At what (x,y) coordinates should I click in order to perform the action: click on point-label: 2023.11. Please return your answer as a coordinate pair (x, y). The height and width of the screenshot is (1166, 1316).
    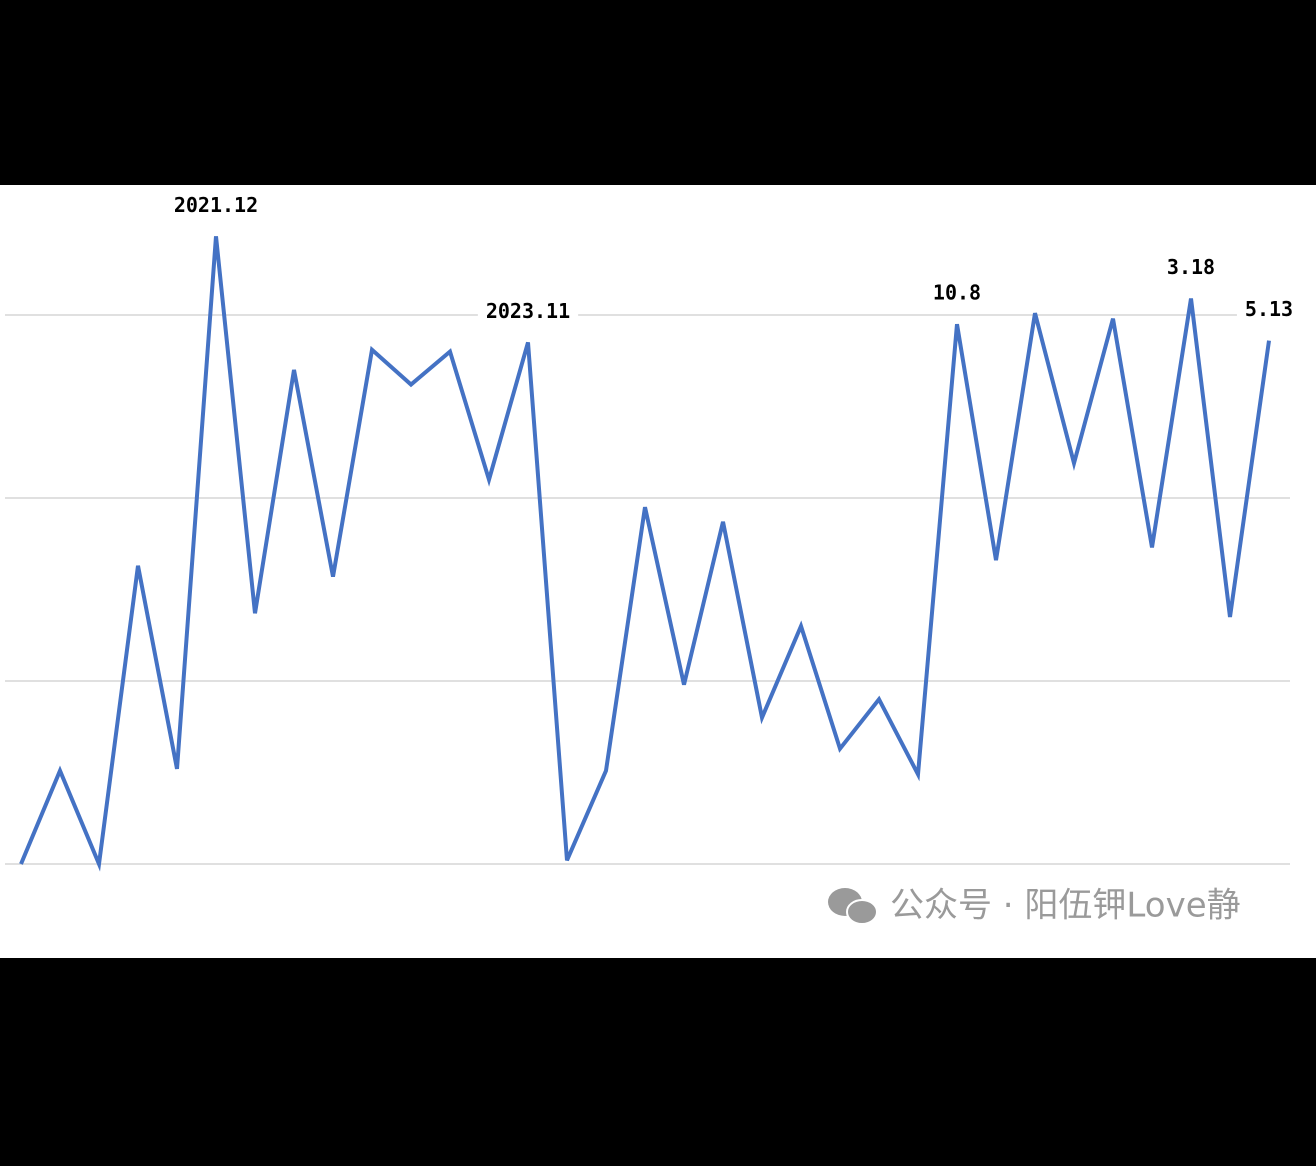
    Looking at the image, I should click on (528, 311).